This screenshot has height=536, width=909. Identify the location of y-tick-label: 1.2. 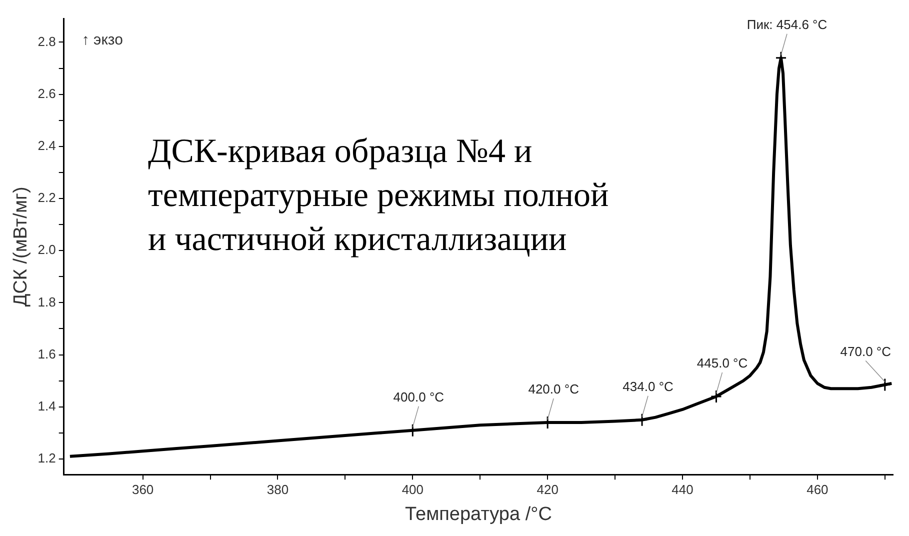
(47, 458).